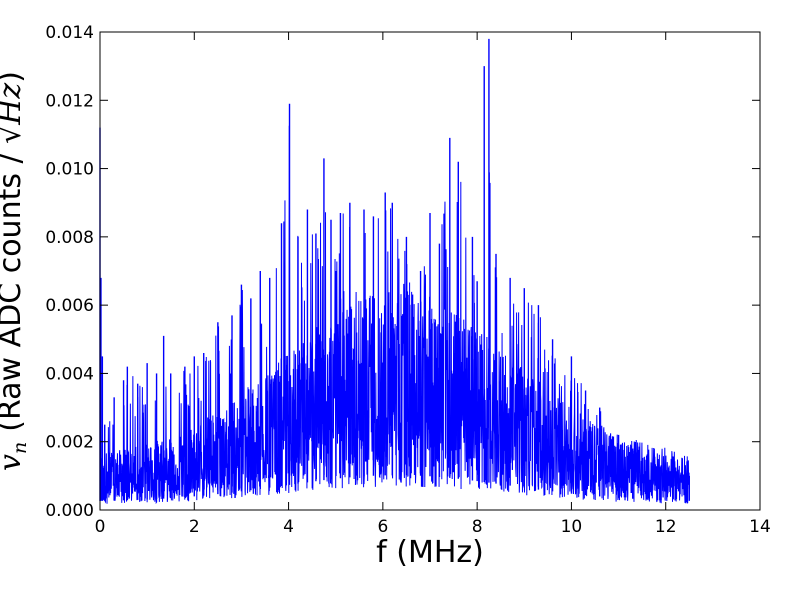 Image resolution: width=800 pixels, height=600 pixels. What do you see at coordinates (69, 101) in the screenshot?
I see `y-tick-label: 0.012` at bounding box center [69, 101].